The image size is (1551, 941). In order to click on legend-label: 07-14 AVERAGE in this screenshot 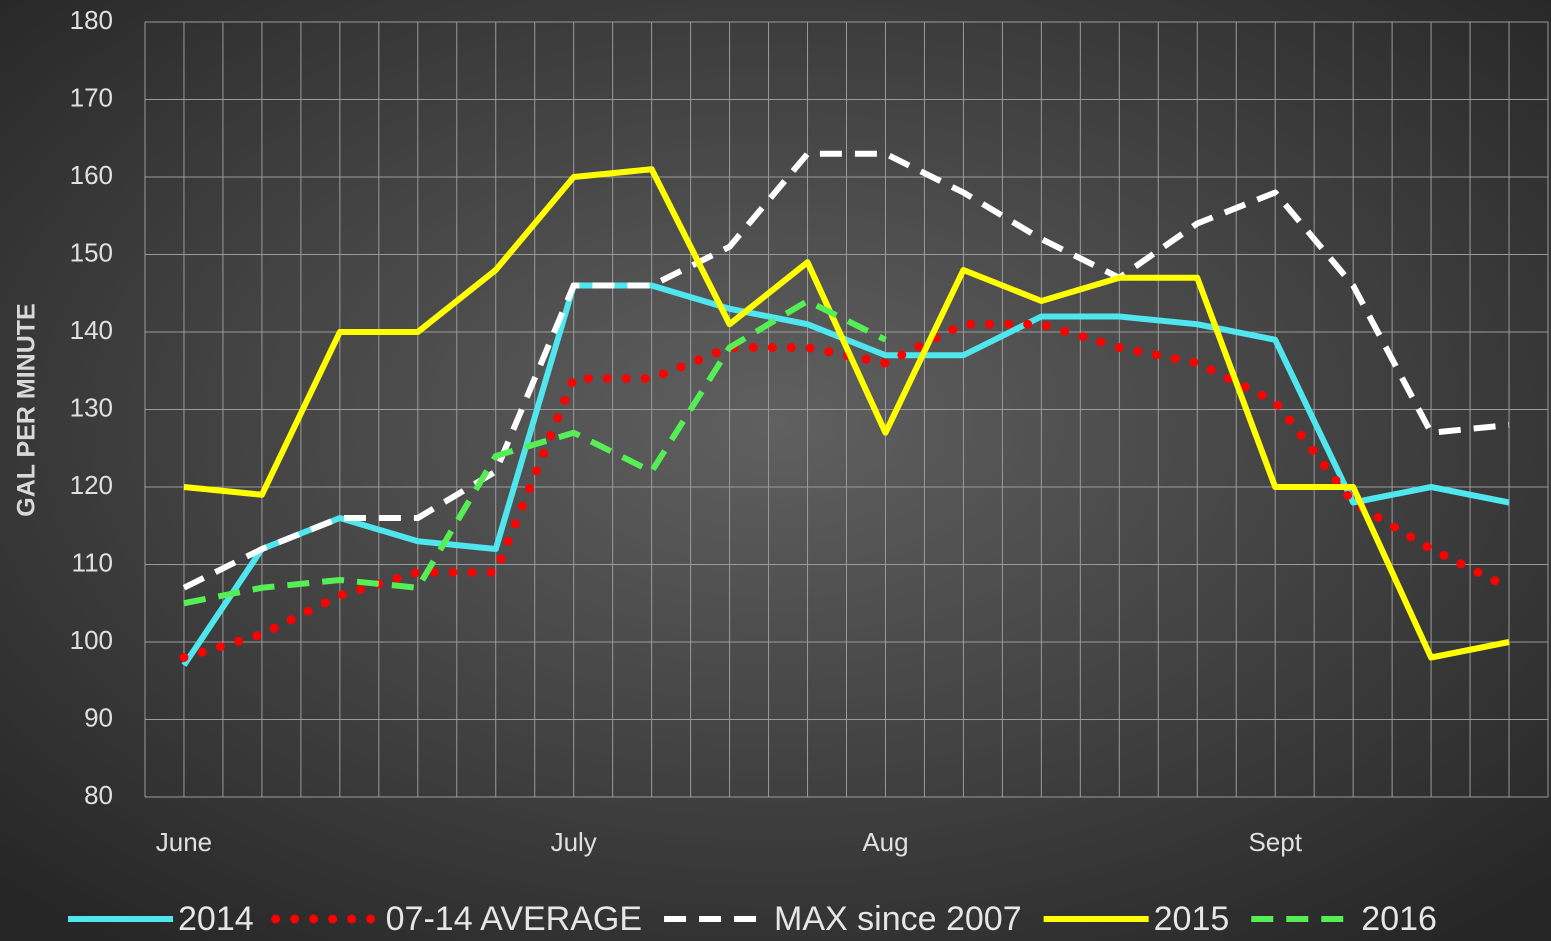, I will do `click(514, 919)`.